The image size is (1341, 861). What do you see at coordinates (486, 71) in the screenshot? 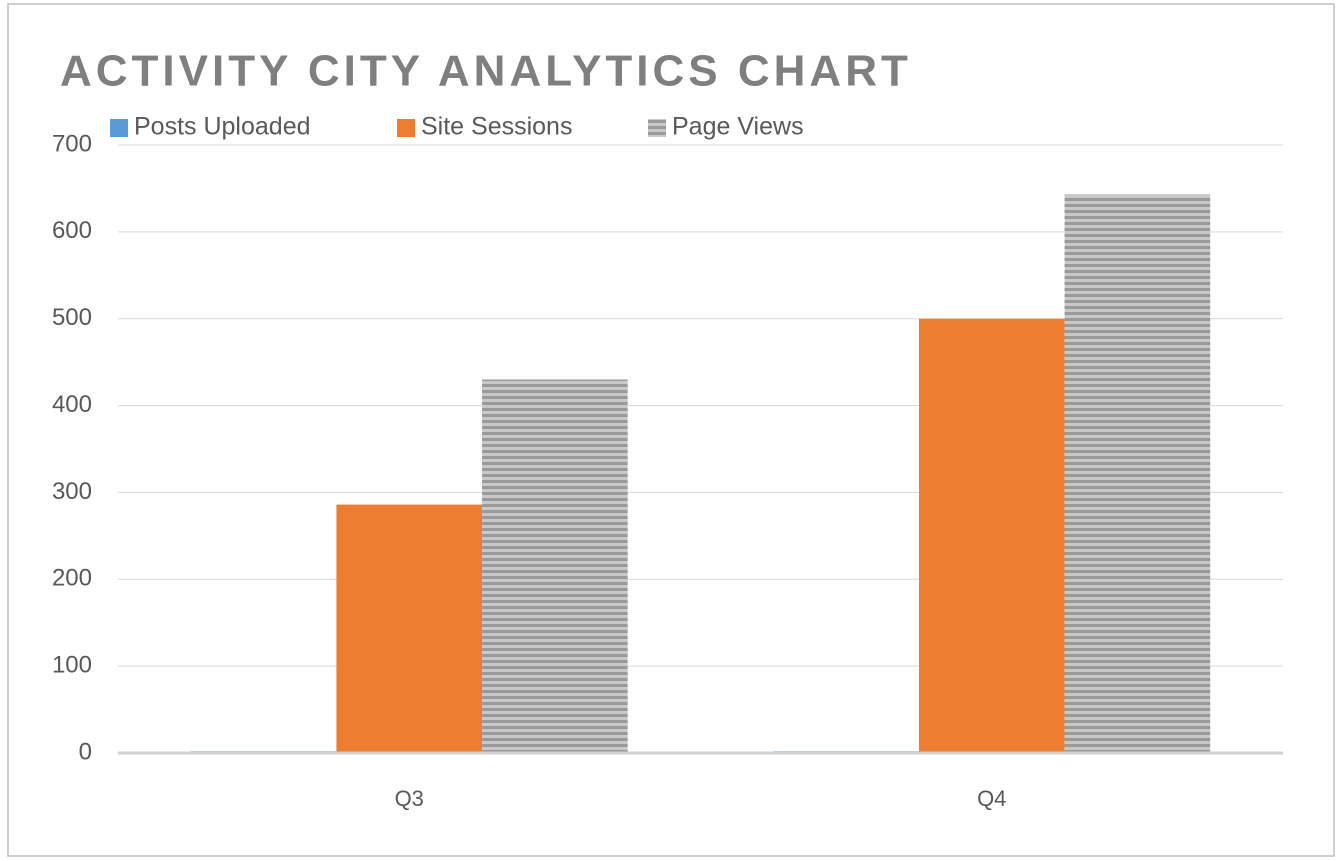
I see `chart-title: ACTIVITY CITY ANALYTICS CHART` at bounding box center [486, 71].